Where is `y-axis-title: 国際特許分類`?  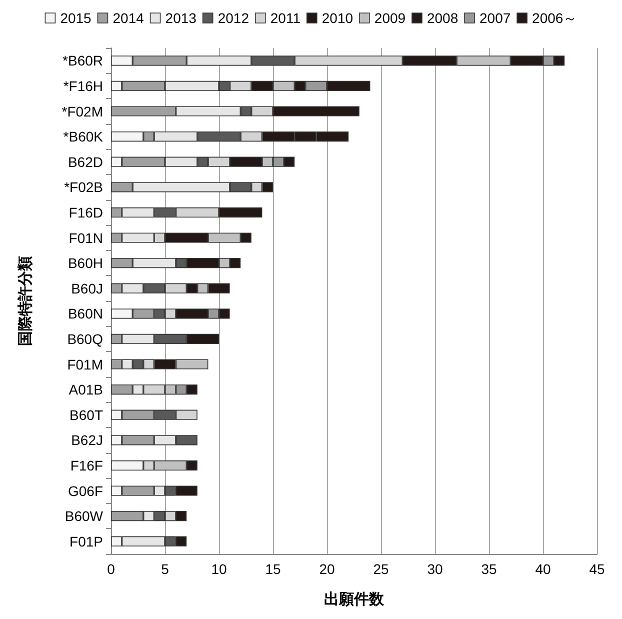 y-axis-title: 国際特許分類 is located at coordinates (25, 301).